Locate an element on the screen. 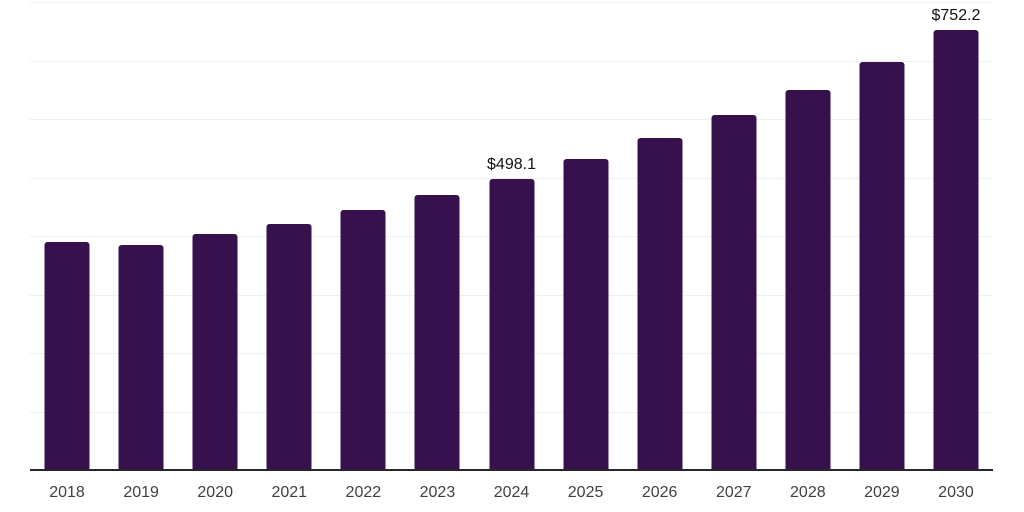  bar-slot-2018 is located at coordinates (67, 235).